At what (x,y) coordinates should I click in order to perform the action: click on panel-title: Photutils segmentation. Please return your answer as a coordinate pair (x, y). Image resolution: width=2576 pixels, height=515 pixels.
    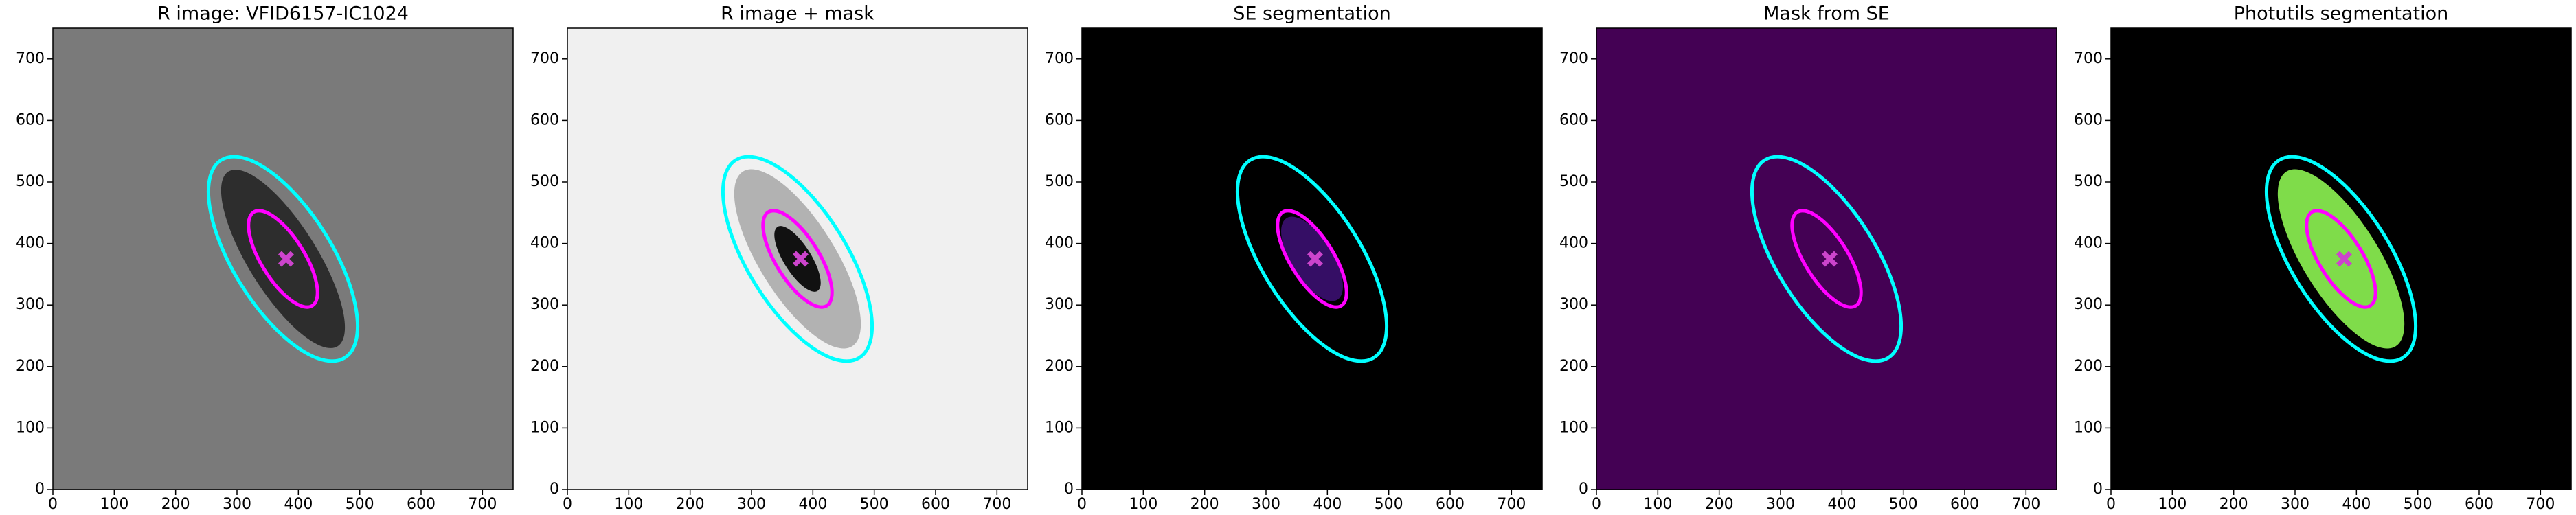
    Looking at the image, I should click on (2341, 14).